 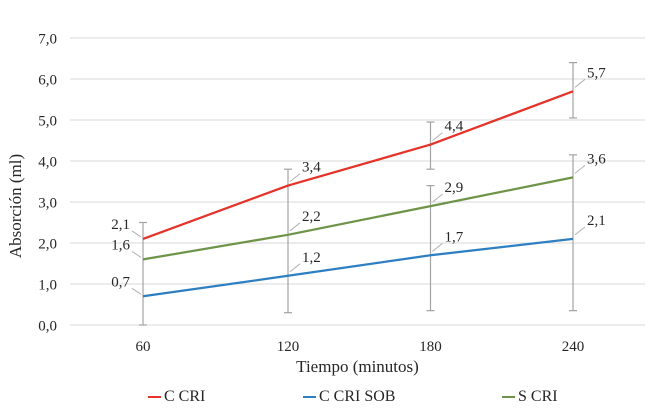 I want to click on legend-label: C CRI SOB, so click(x=357, y=396).